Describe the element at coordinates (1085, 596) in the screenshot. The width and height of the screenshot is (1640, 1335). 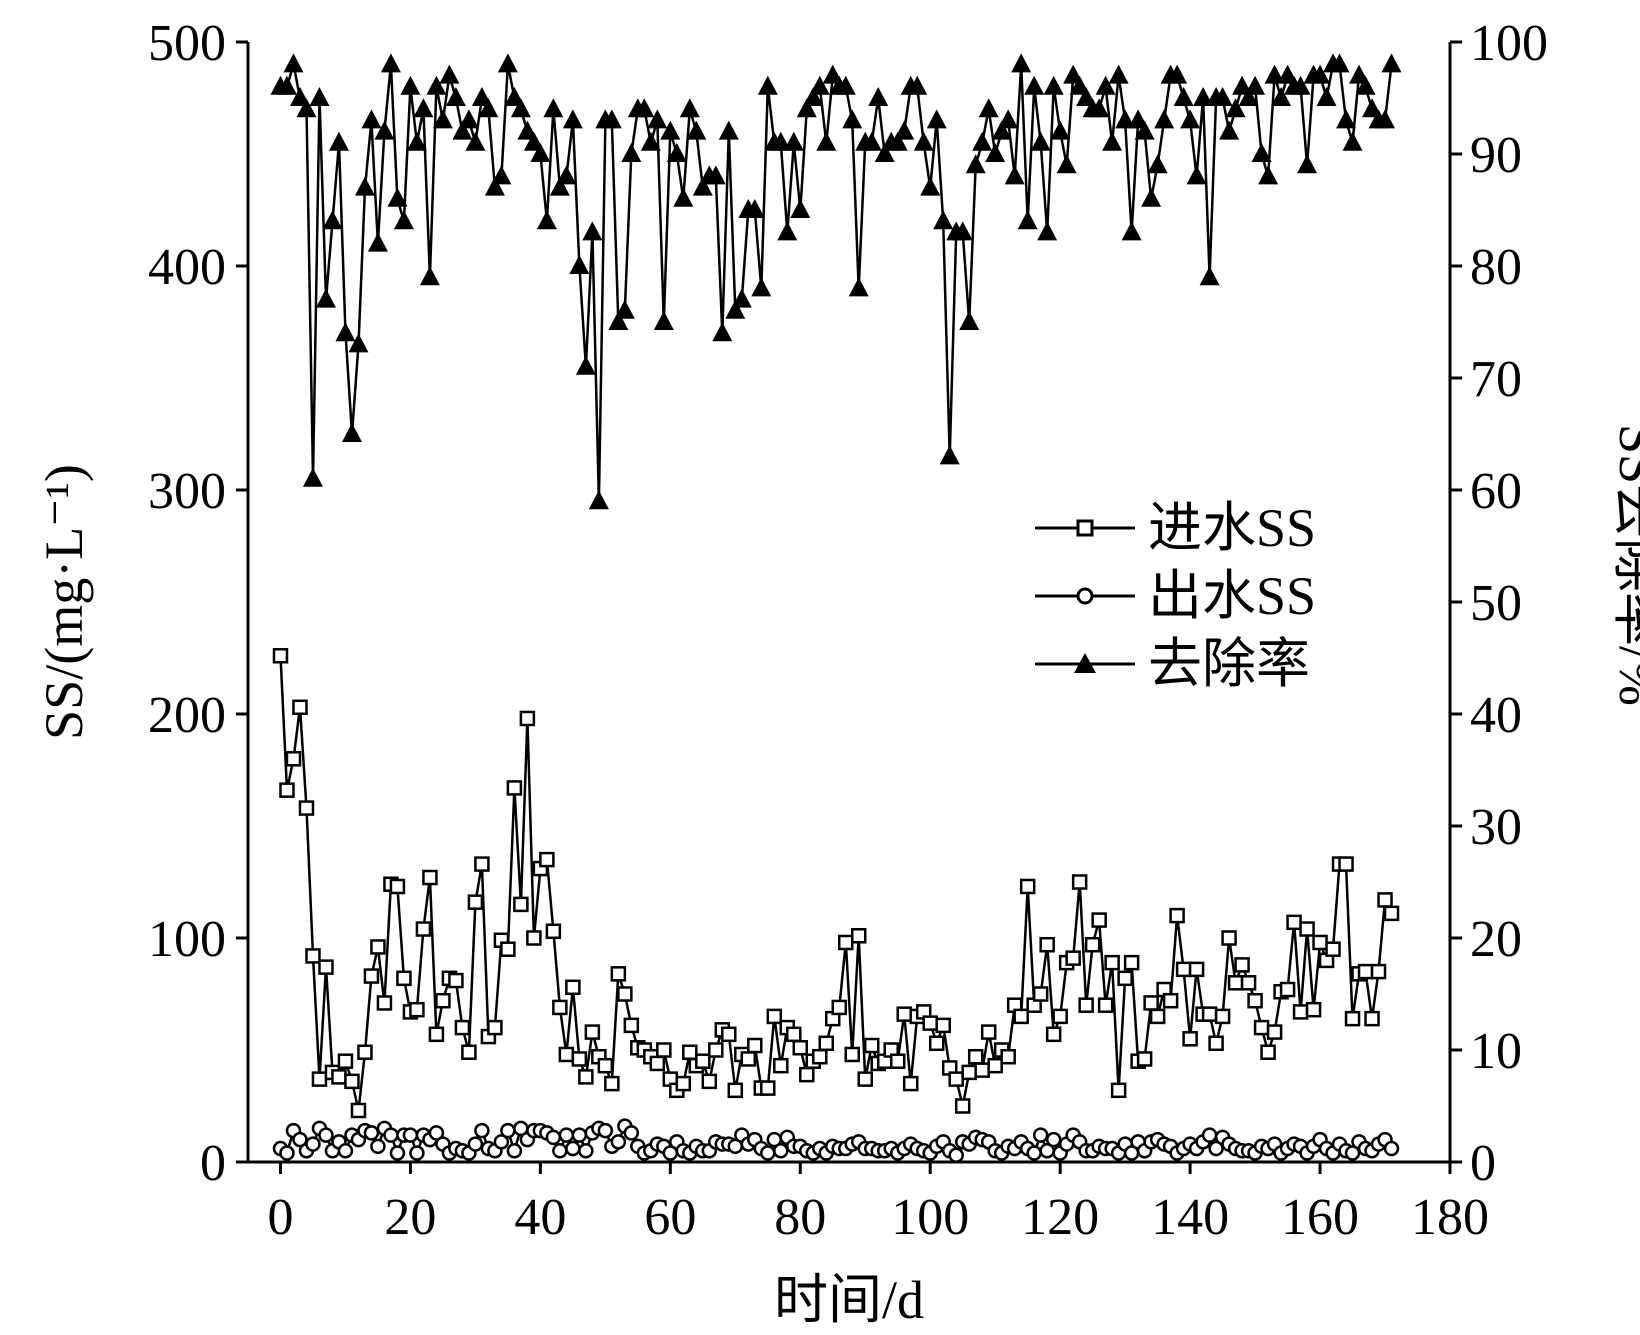
I see `legend-marker-effluent` at that location.